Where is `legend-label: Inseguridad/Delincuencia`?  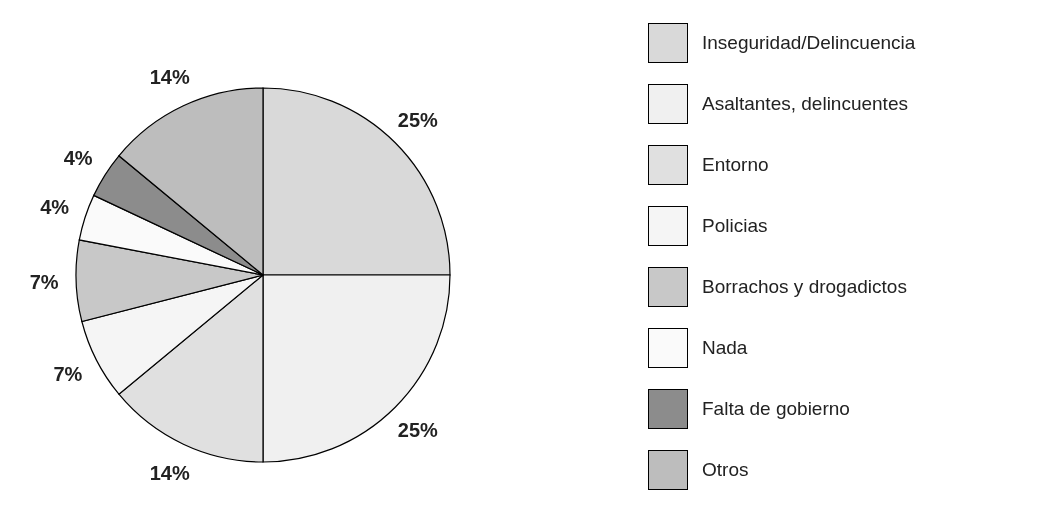
legend-label: Inseguridad/Delincuencia is located at coordinates (809, 42).